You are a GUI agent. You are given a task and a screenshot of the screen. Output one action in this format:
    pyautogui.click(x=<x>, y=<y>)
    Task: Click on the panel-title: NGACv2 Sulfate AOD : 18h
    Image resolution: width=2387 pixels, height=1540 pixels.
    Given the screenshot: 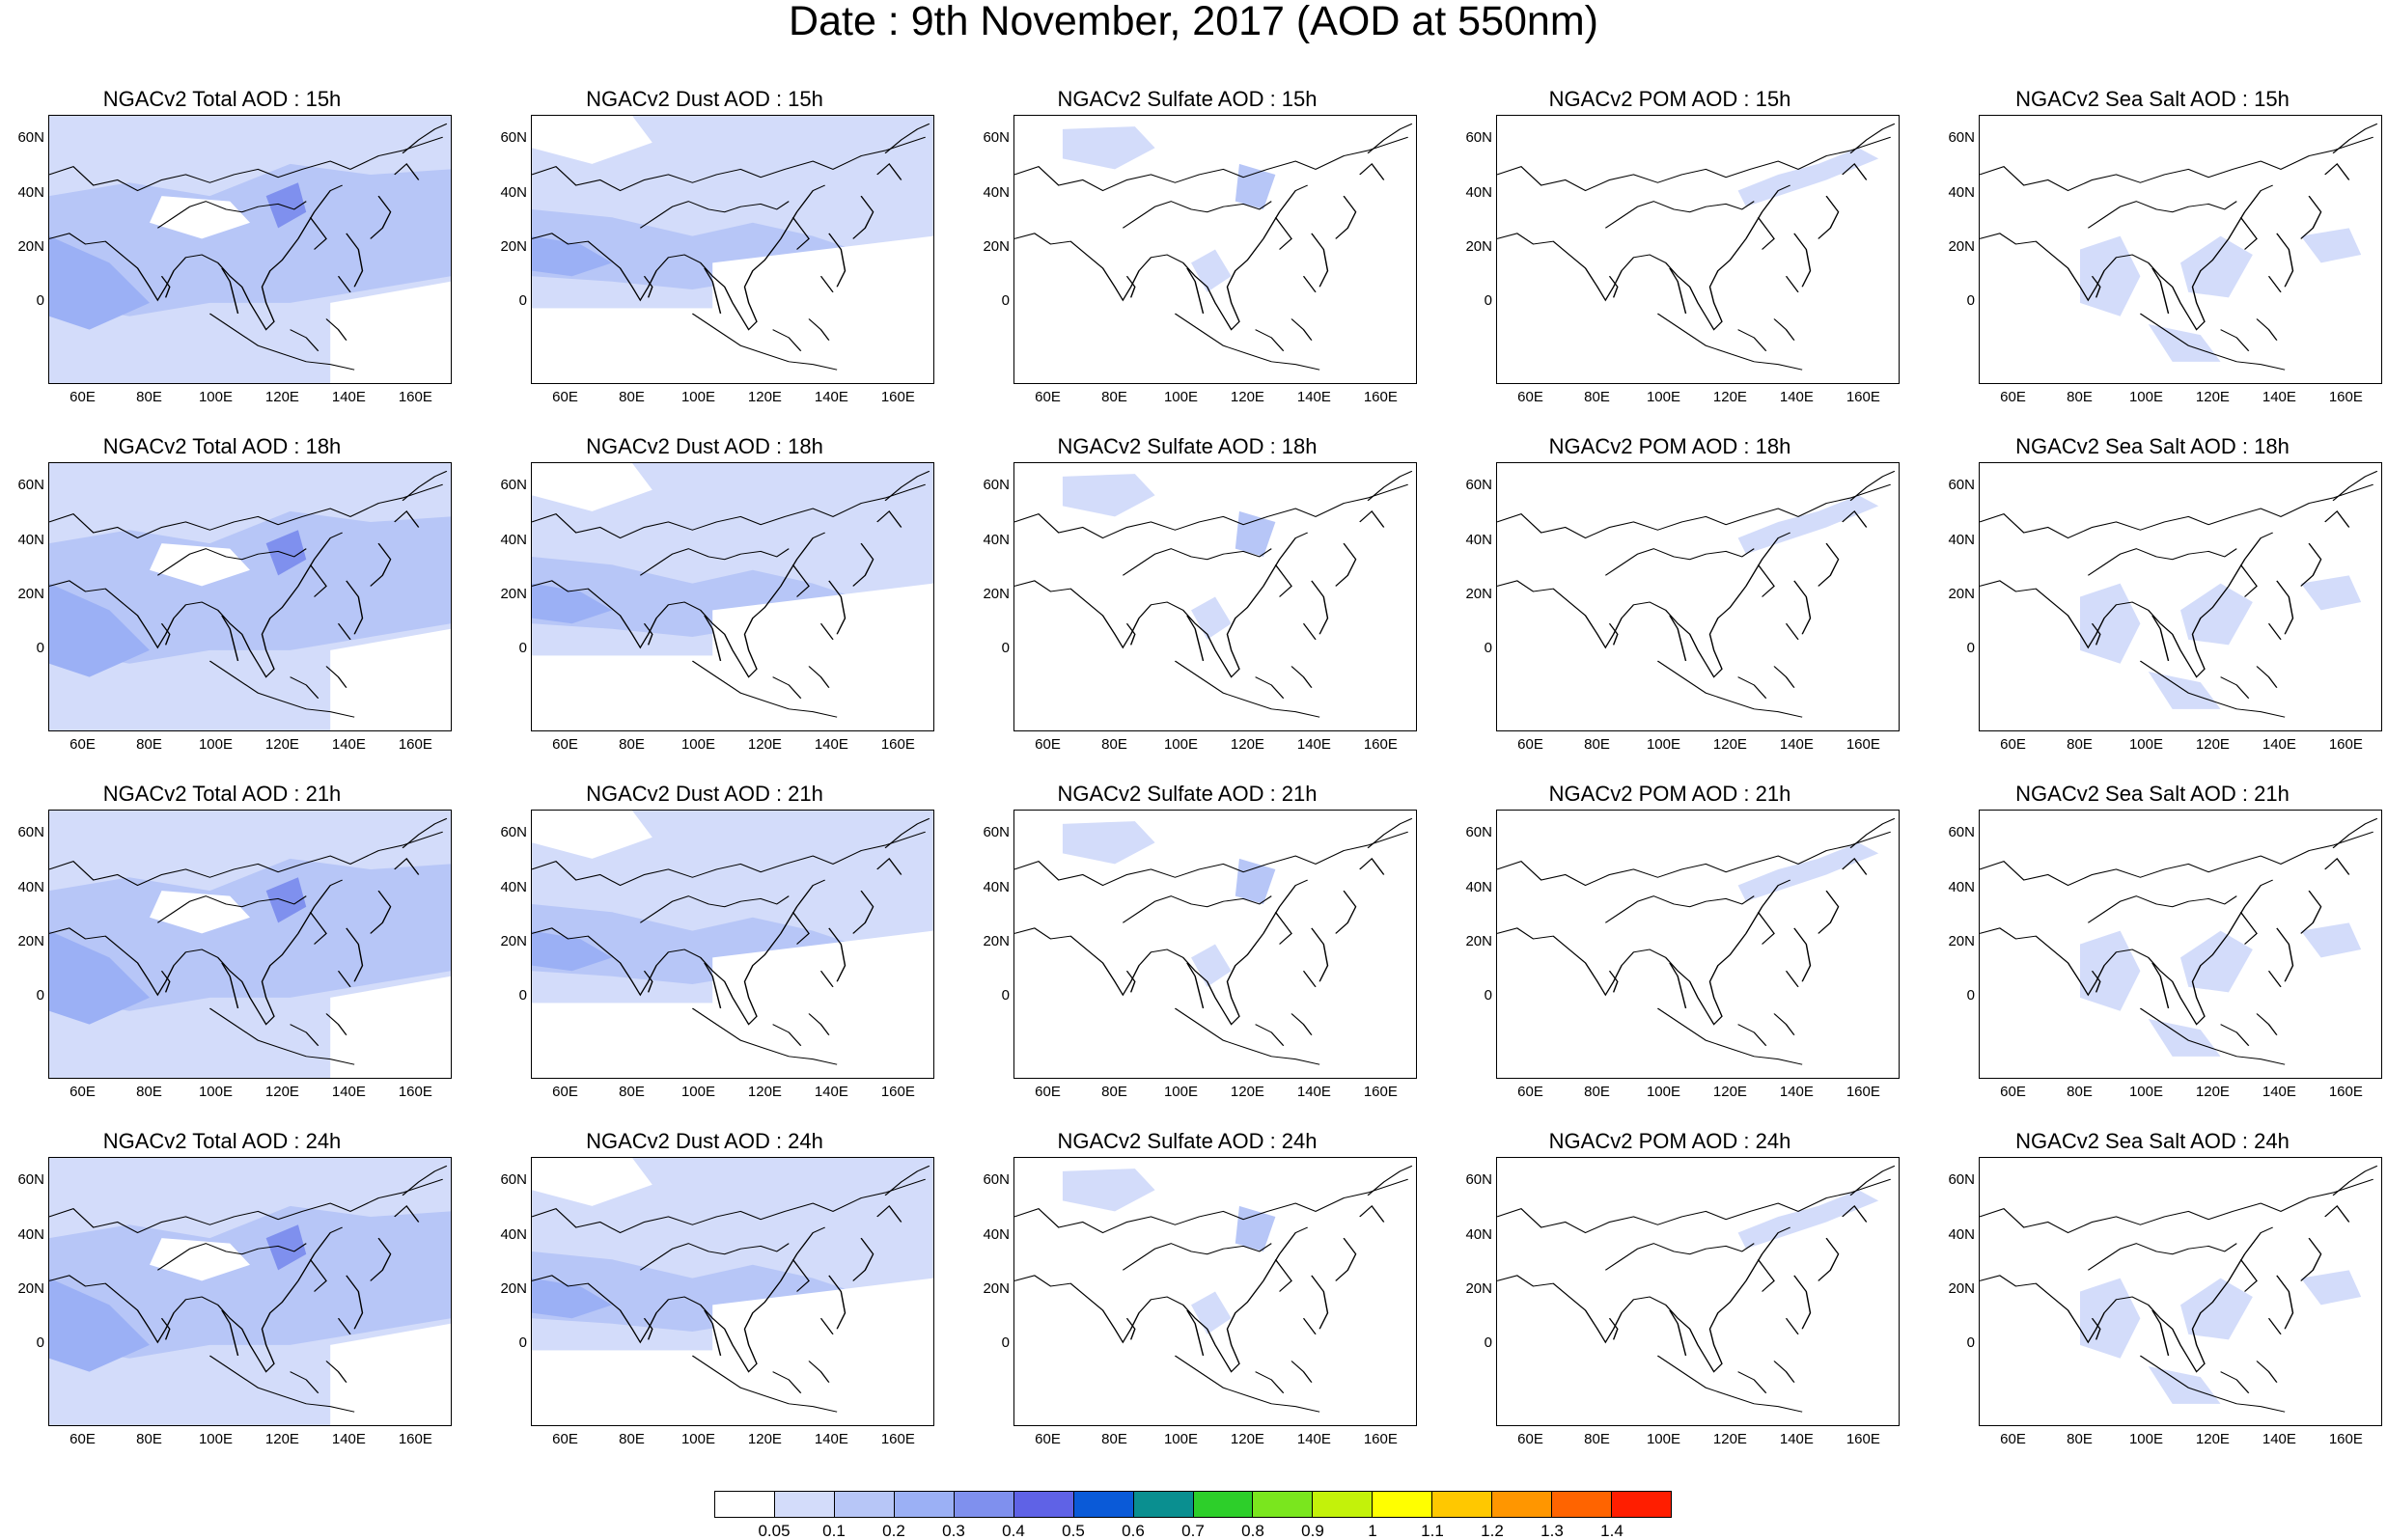 What is the action you would take?
    pyautogui.click(x=1187, y=446)
    